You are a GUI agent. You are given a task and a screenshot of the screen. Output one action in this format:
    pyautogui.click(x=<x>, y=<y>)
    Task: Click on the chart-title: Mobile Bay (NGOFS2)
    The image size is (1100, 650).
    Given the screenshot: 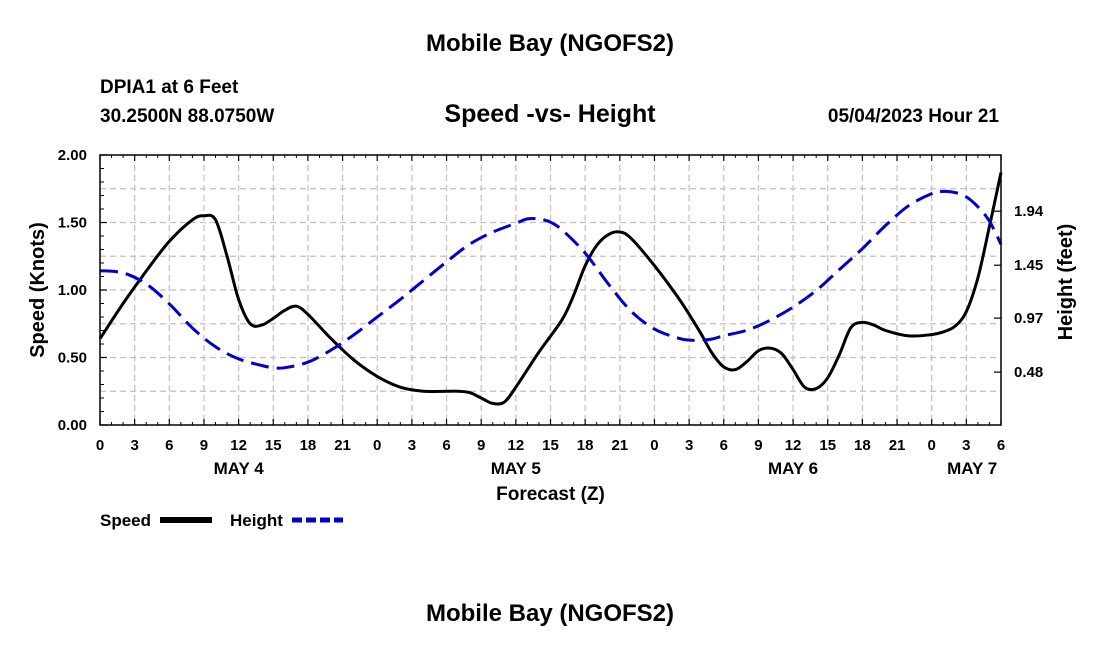 What is the action you would take?
    pyautogui.click(x=550, y=43)
    